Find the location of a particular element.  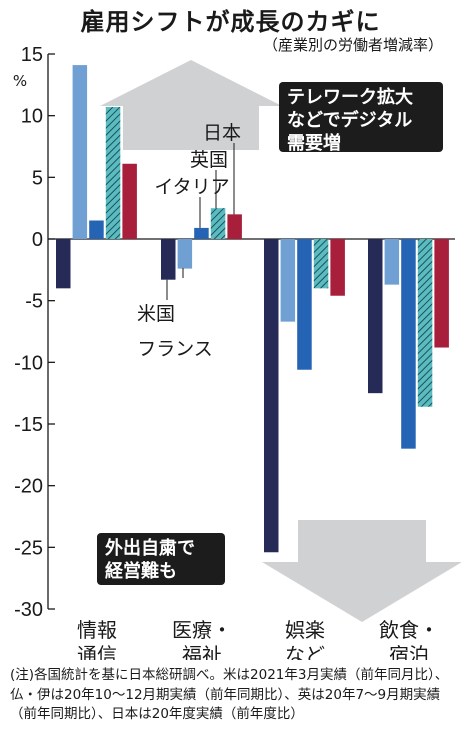

category-label: など is located at coordinates (305, 651).